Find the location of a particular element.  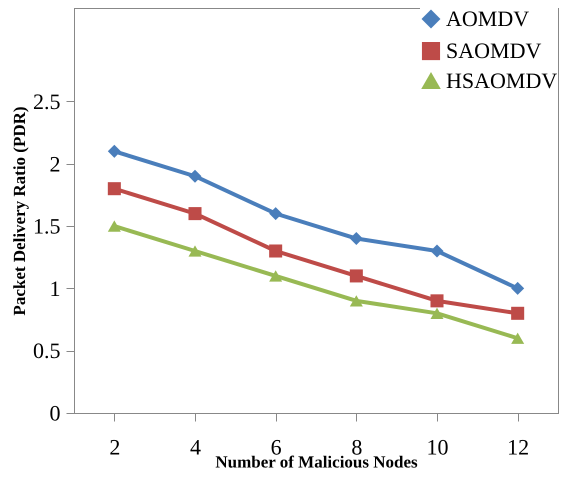

x-tick-label: 12 is located at coordinates (518, 447).